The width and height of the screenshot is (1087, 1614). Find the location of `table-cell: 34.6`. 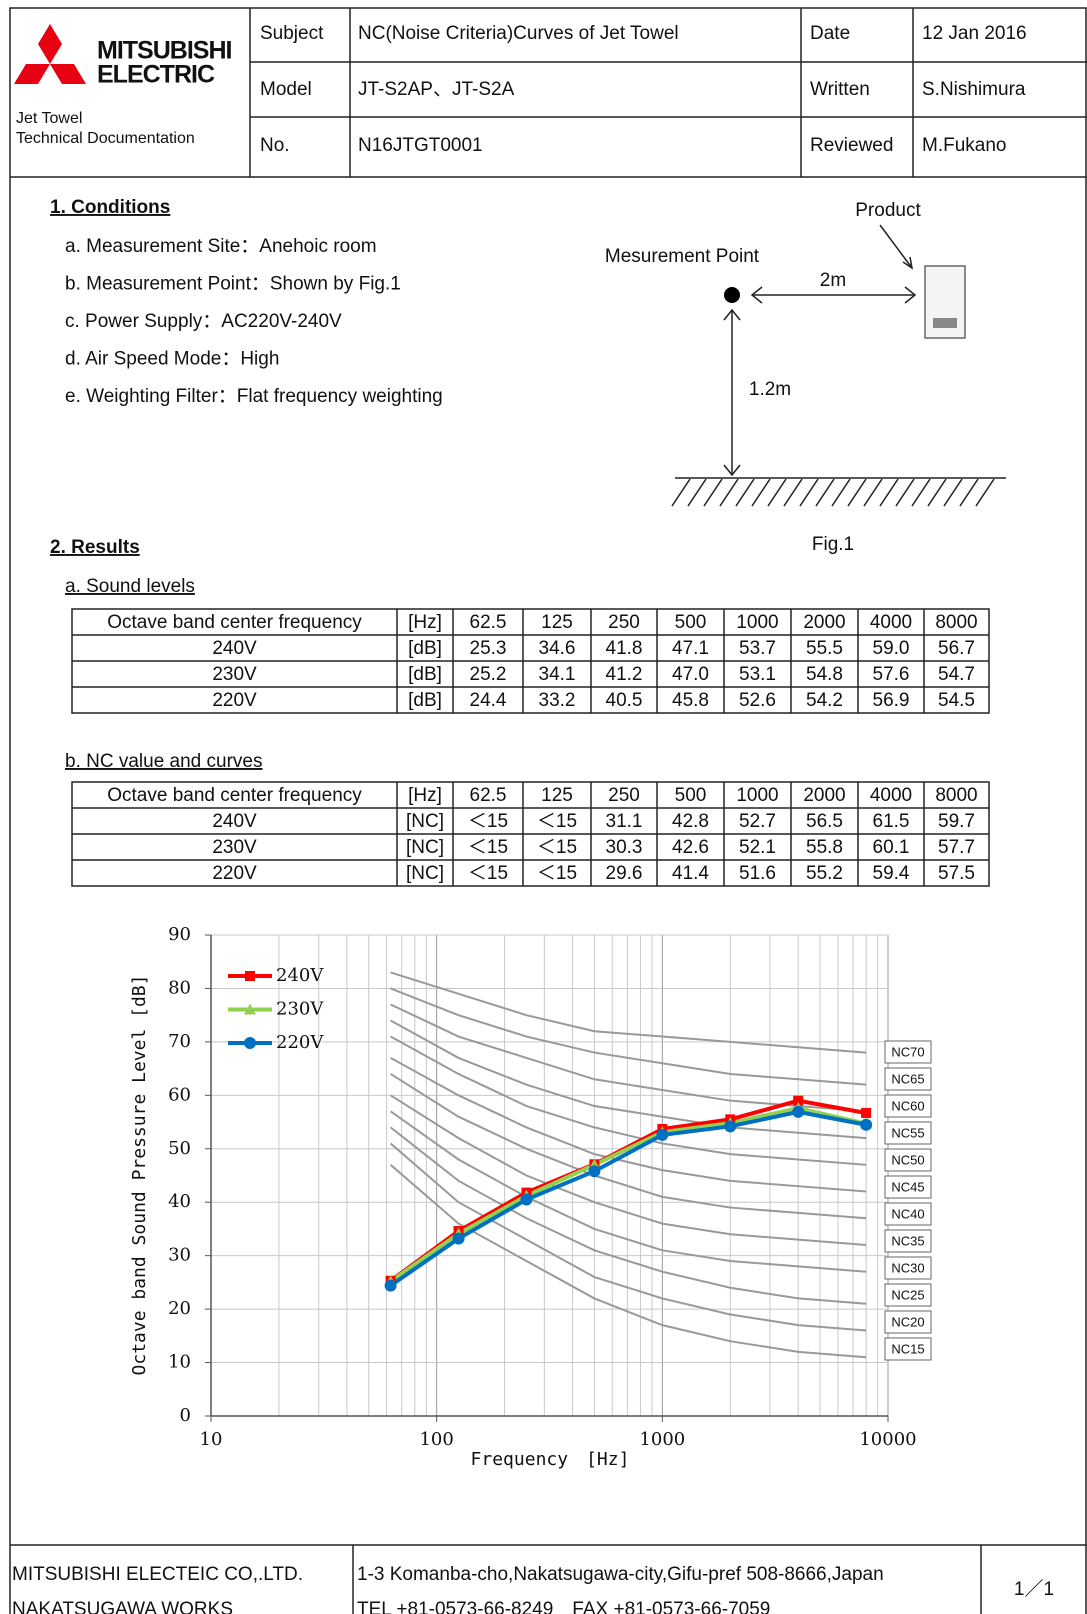

table-cell: 34.6 is located at coordinates (557, 648).